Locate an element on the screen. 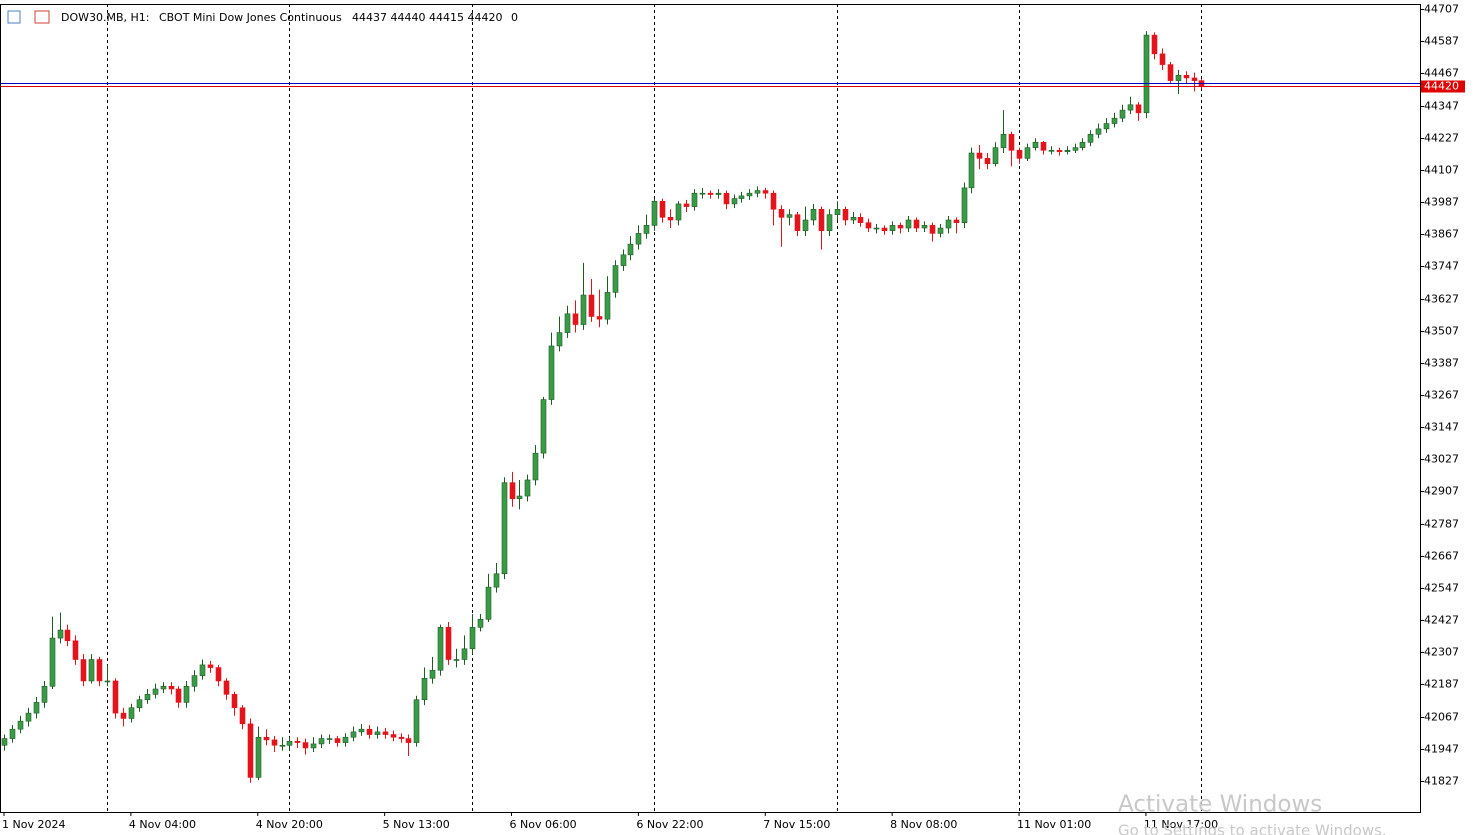  y-tick-label: 43507 is located at coordinates (1441, 331).